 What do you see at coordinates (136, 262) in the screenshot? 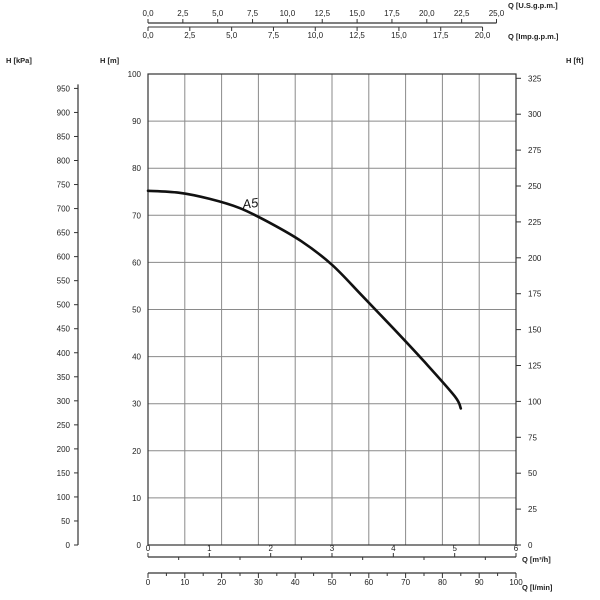
I see `tick-label-h-m: 60` at bounding box center [136, 262].